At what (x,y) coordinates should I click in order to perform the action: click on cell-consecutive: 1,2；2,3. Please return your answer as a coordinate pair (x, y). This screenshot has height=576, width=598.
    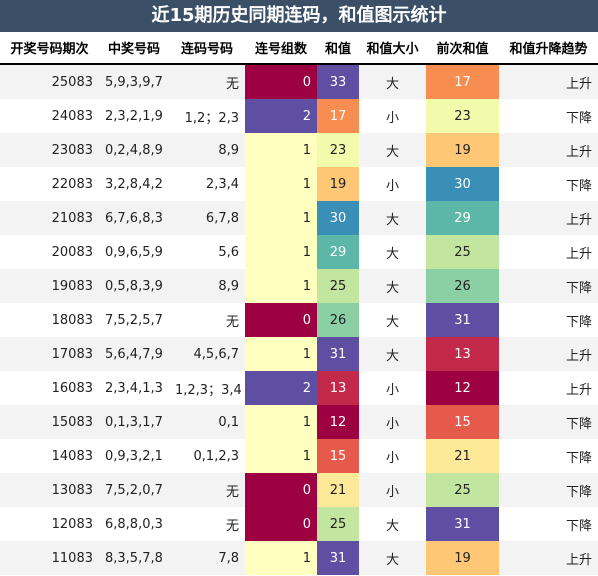
    Looking at the image, I should click on (207, 116).